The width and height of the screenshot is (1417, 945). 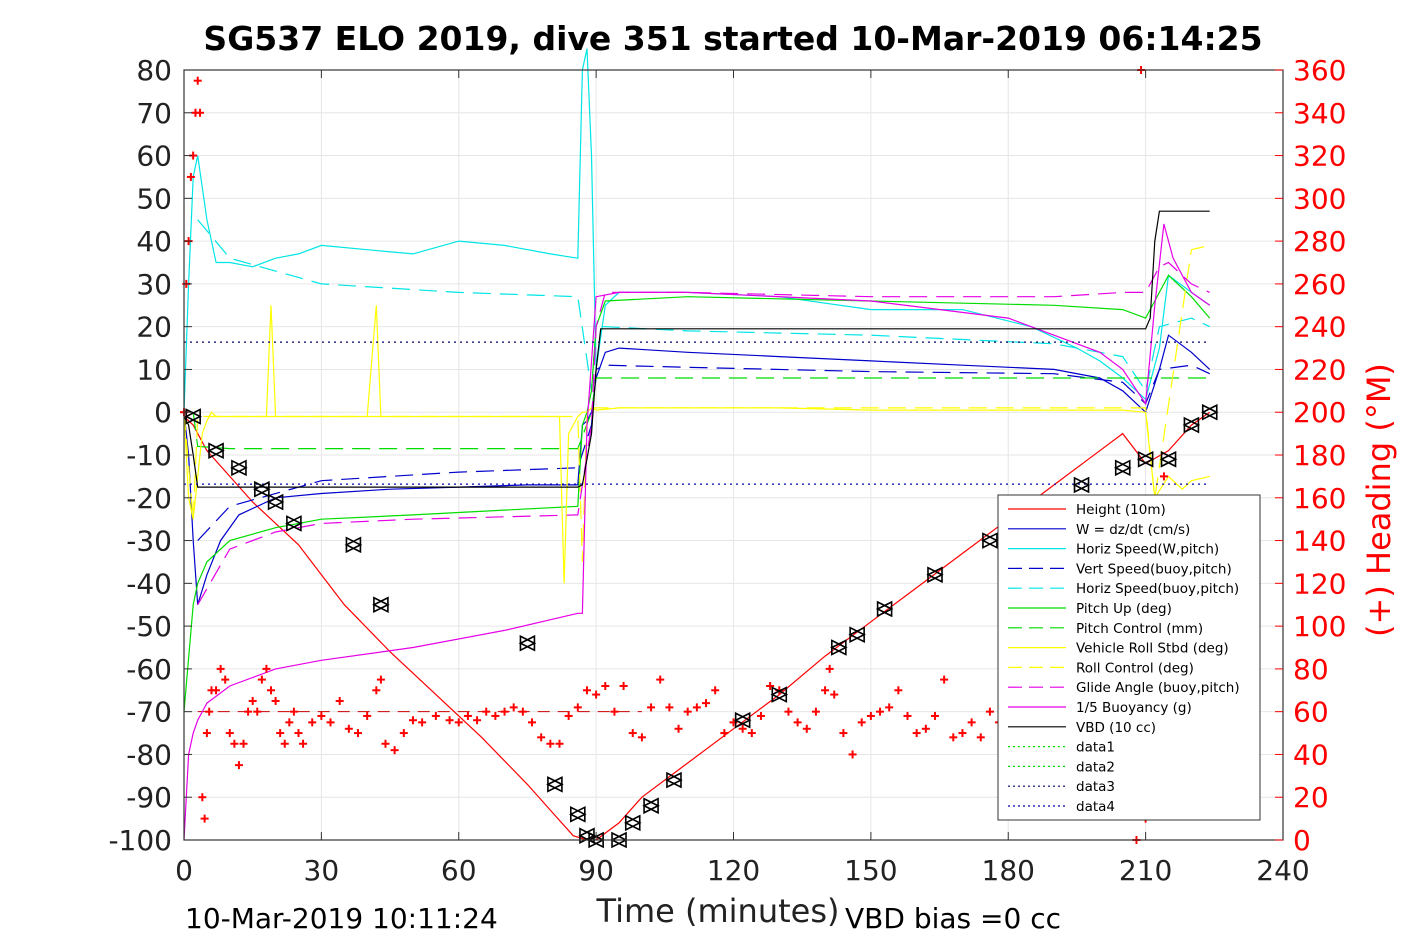 What do you see at coordinates (1302, 840) in the screenshot?
I see `y2-tick-label: 0` at bounding box center [1302, 840].